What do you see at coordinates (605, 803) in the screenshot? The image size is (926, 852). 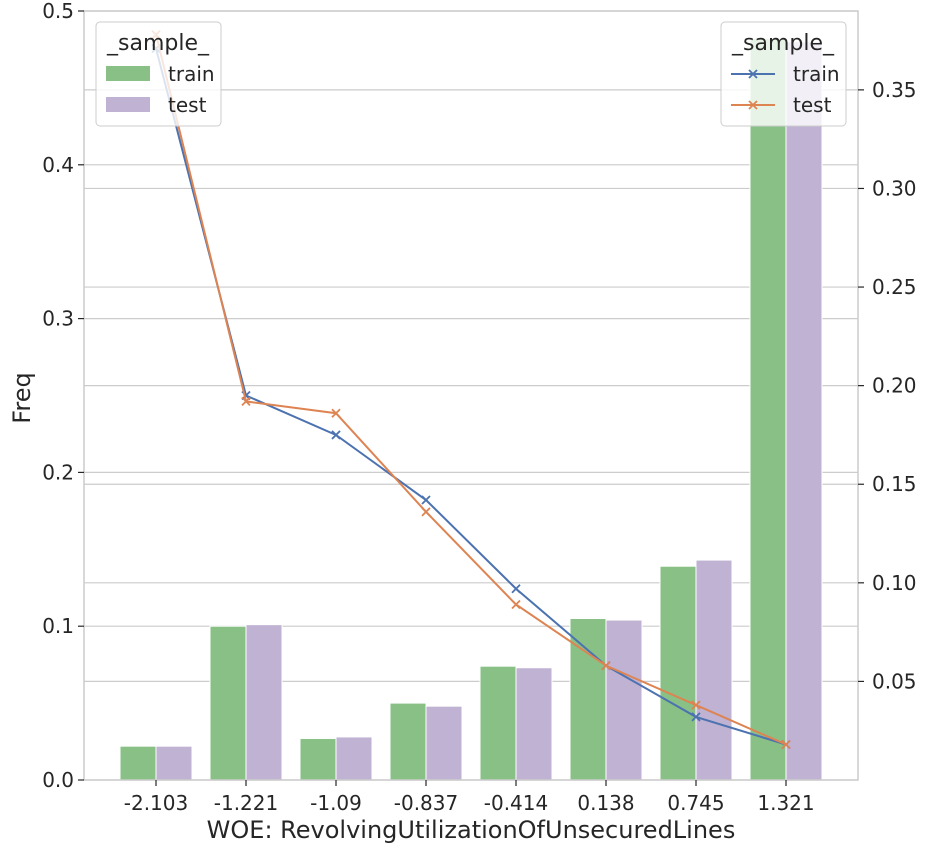 I see `x-tick-label: 0.138` at bounding box center [605, 803].